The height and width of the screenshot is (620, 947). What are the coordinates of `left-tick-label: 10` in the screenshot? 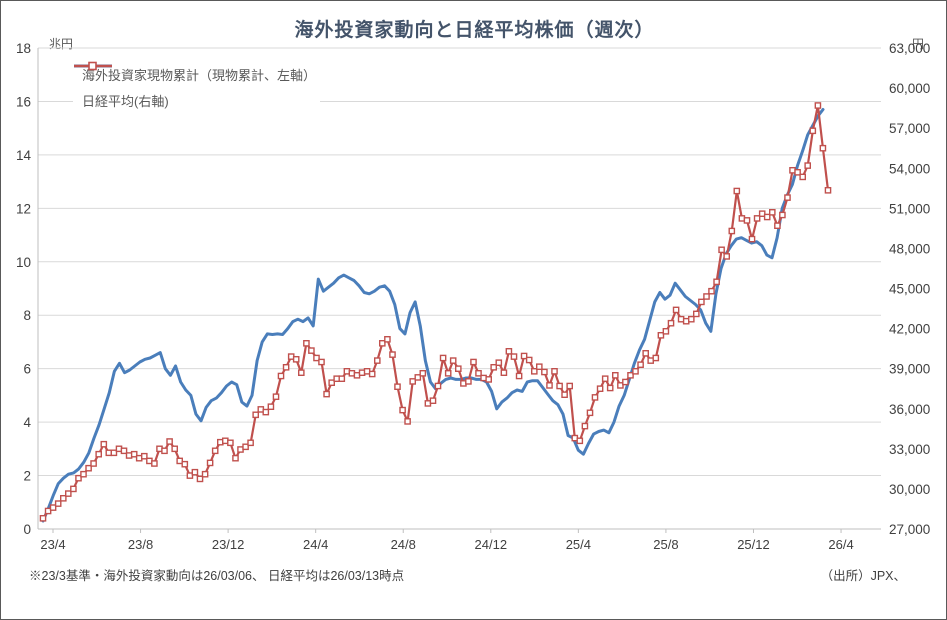 It's located at (23, 262).